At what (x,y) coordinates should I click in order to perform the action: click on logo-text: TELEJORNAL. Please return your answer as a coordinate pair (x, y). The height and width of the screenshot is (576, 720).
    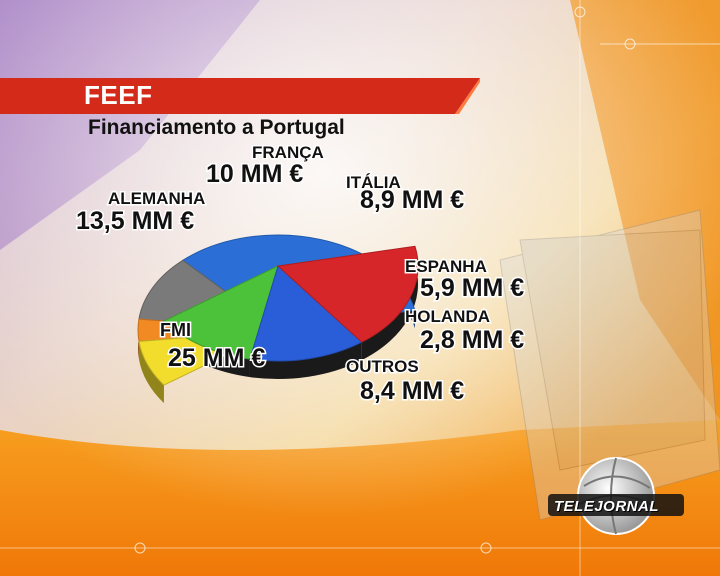
    Looking at the image, I should click on (607, 506).